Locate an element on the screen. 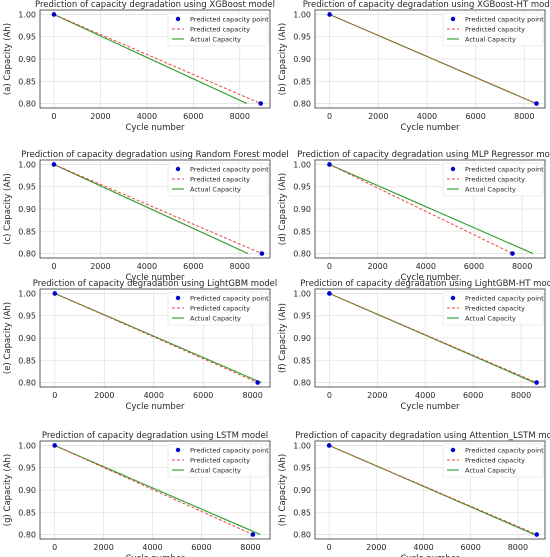 The image size is (550, 557). y-axis-label: (b) Capacity (Ah) is located at coordinates (283, 59).